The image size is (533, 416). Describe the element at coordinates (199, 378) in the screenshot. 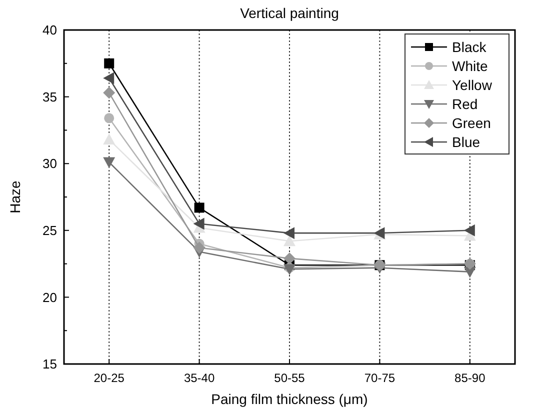

I see `x-tick-label: 35-40` at that location.